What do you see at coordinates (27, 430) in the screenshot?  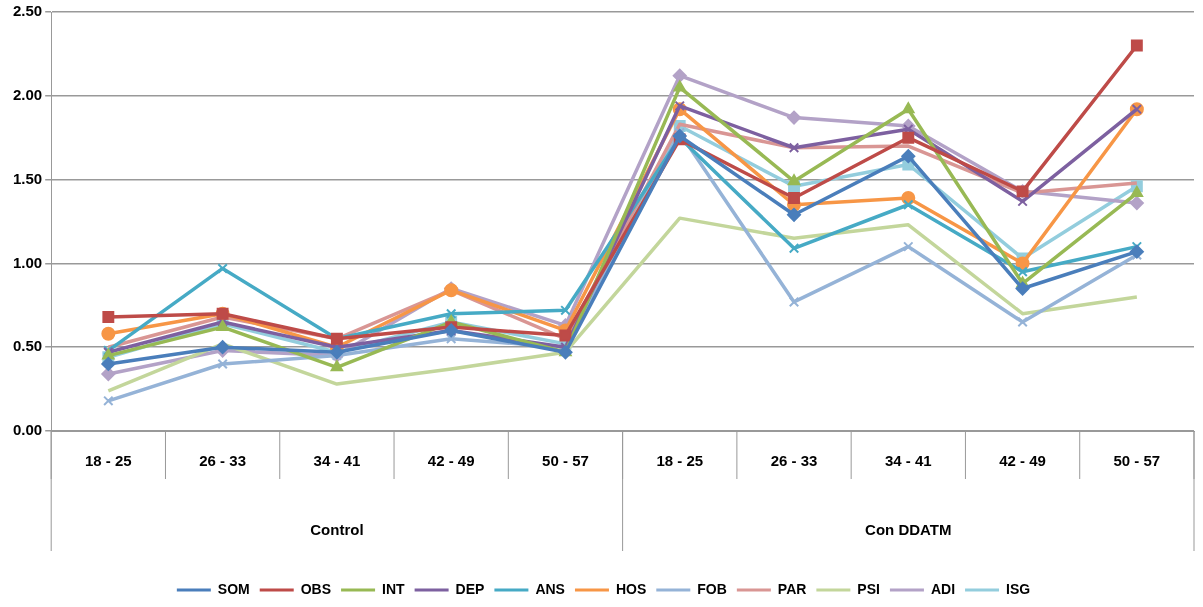 I see `y-tick-label: 0.00` at bounding box center [27, 430].